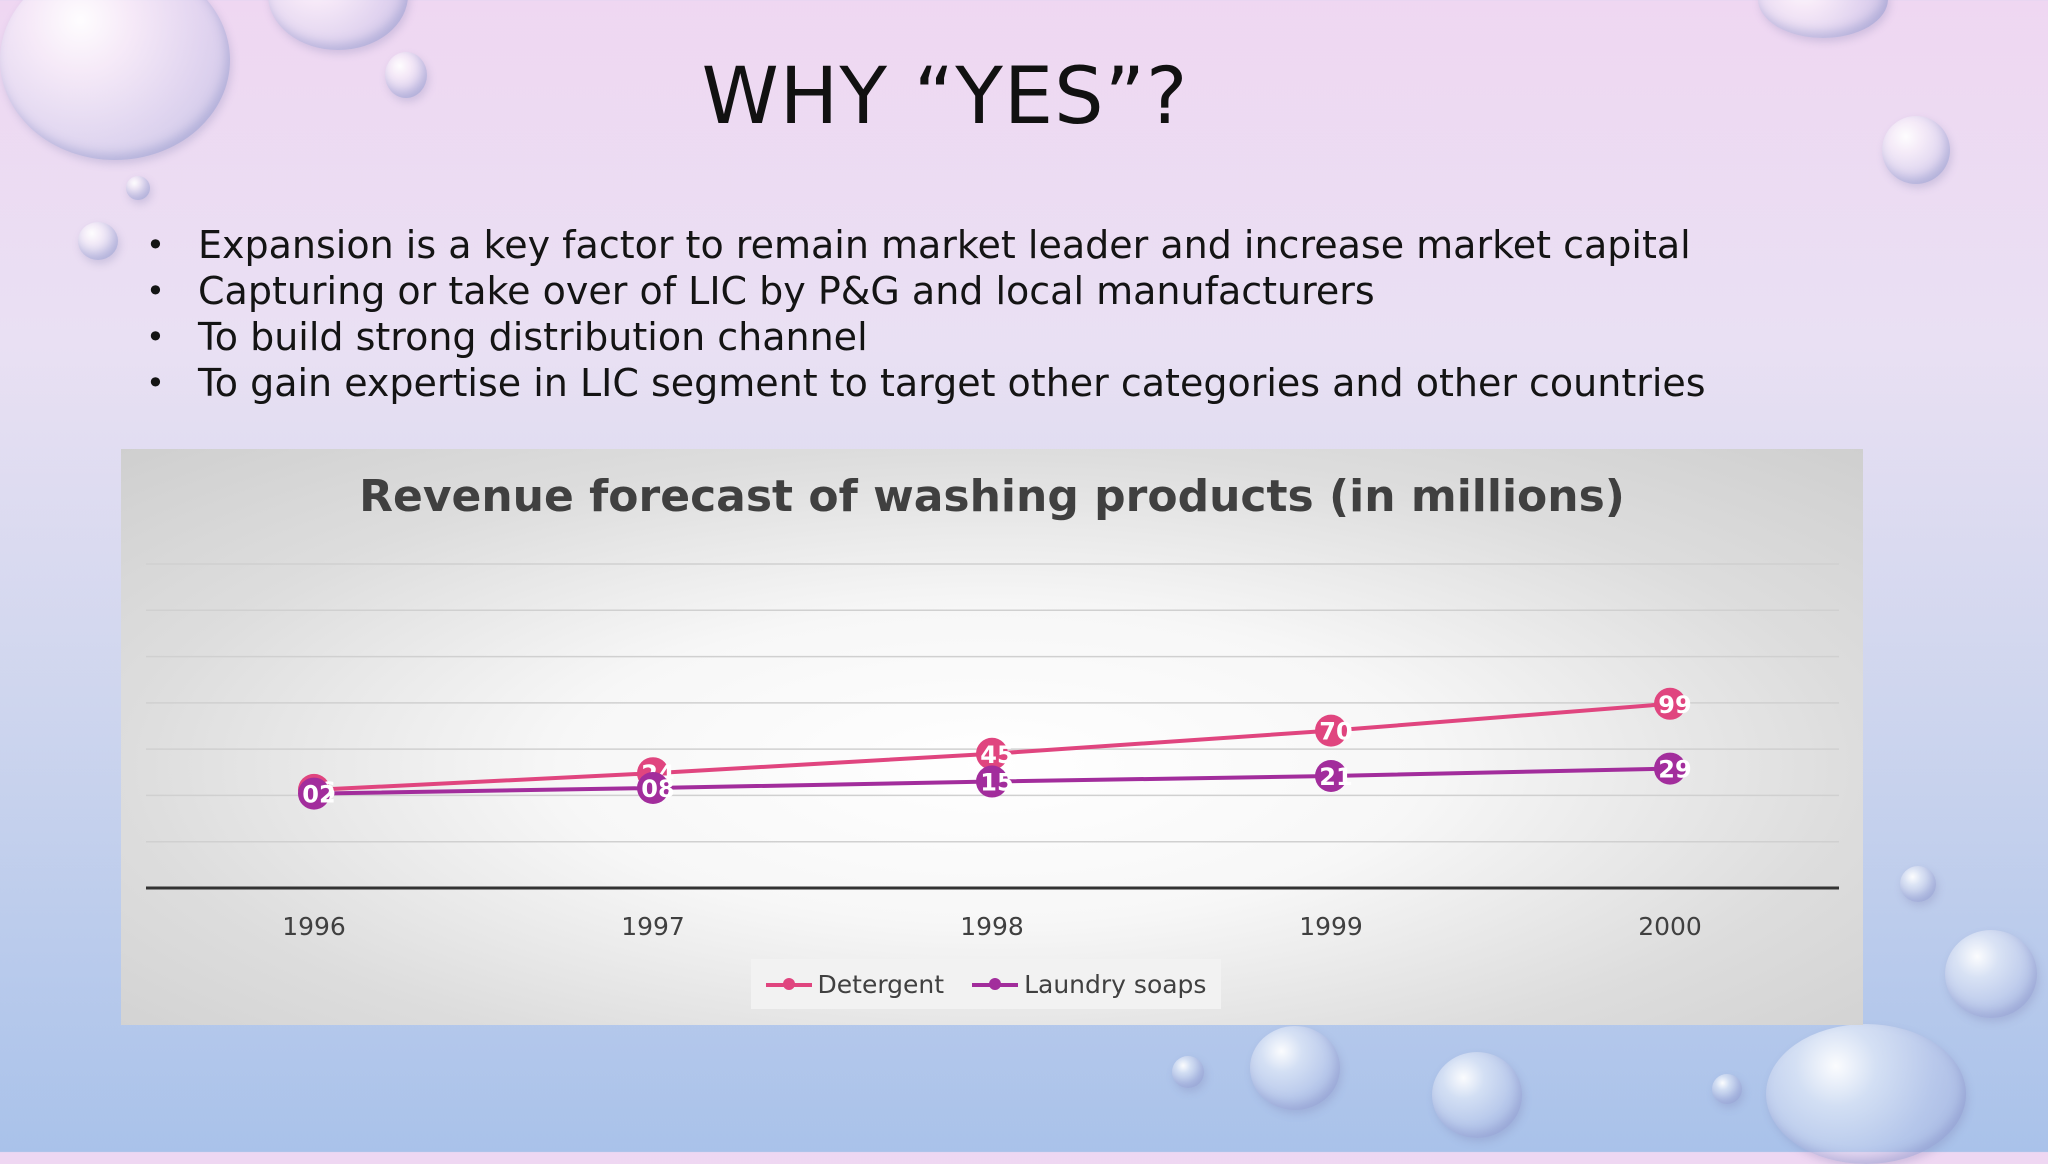  I want to click on data-label: 45, so click(996, 755).